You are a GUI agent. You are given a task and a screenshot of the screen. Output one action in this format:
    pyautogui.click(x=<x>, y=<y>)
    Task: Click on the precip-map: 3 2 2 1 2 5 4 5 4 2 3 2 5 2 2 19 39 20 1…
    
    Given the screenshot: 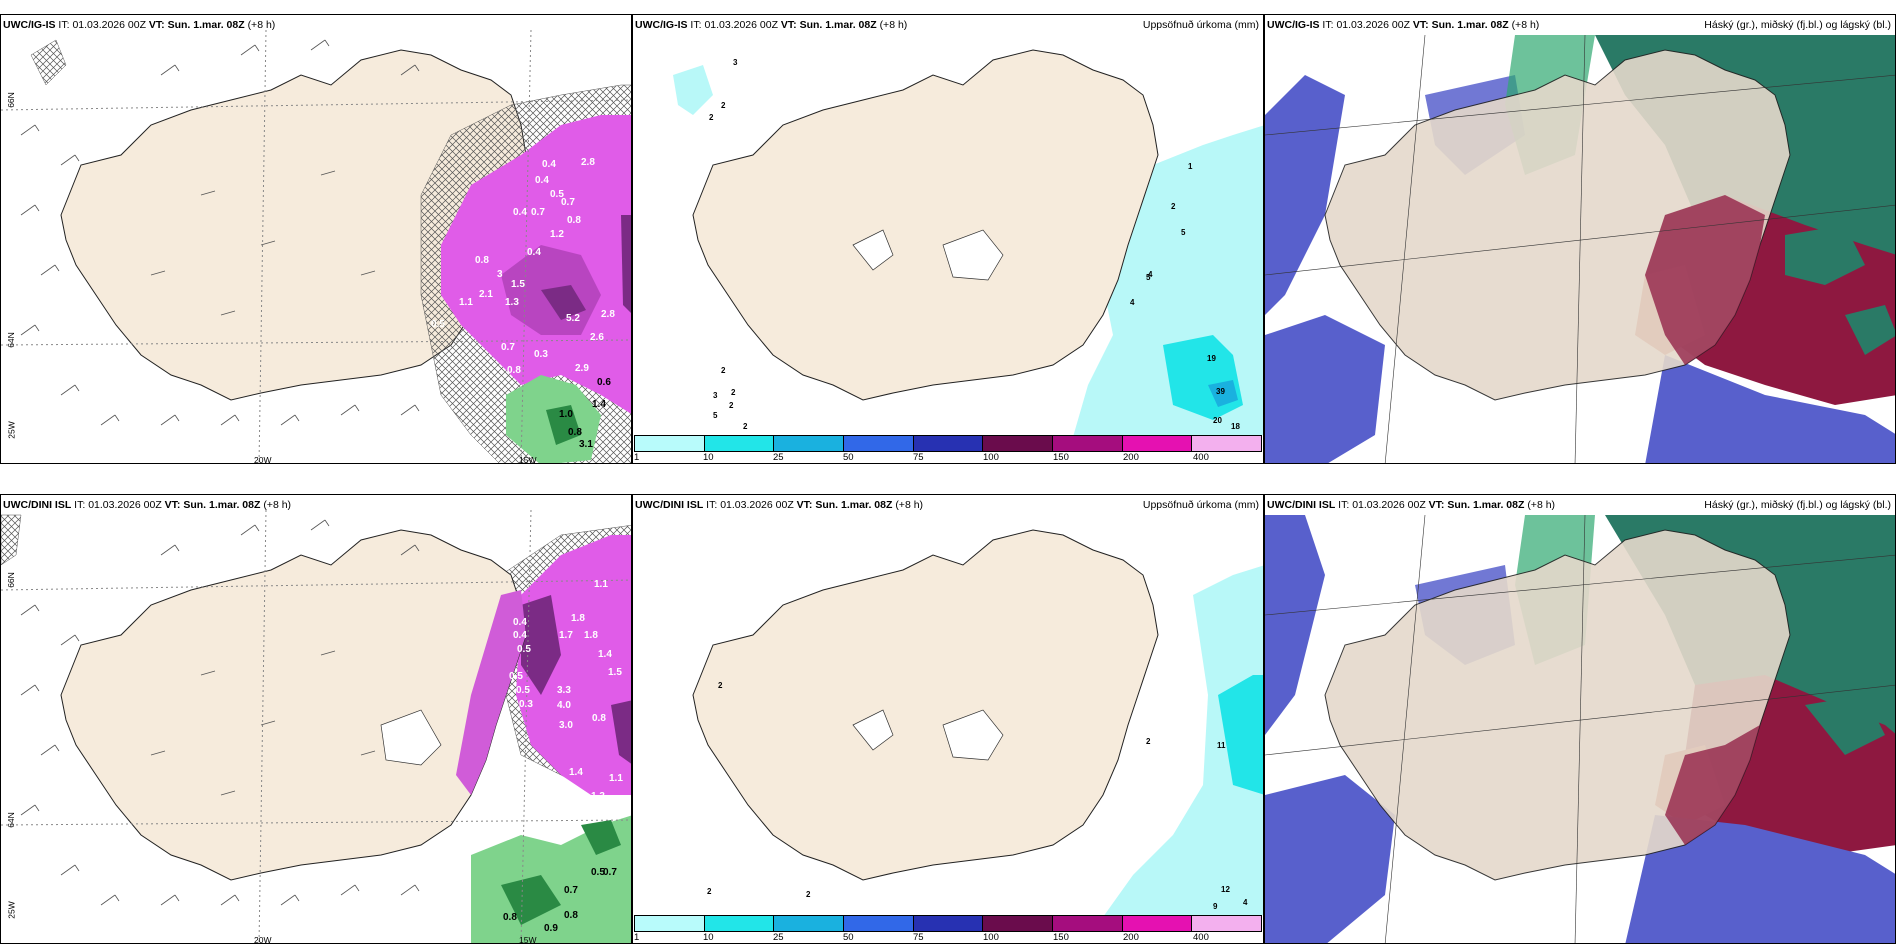 What is the action you would take?
    pyautogui.click(x=968, y=243)
    